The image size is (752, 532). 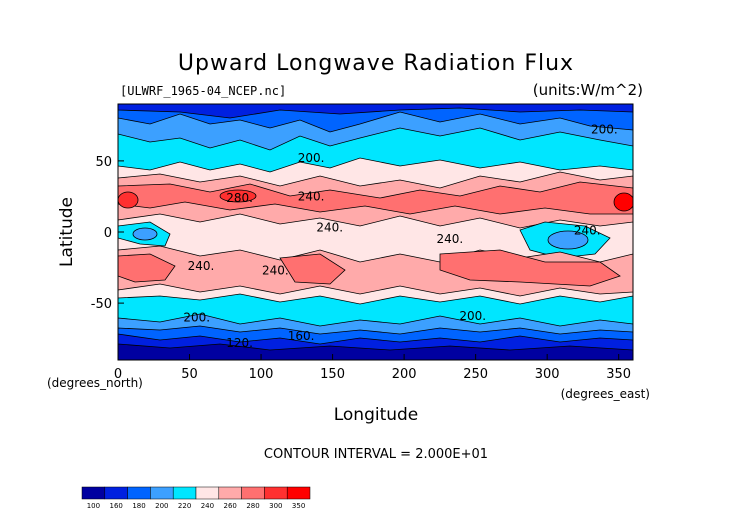 What do you see at coordinates (239, 343) in the screenshot?
I see `contour-label: 120.` at bounding box center [239, 343].